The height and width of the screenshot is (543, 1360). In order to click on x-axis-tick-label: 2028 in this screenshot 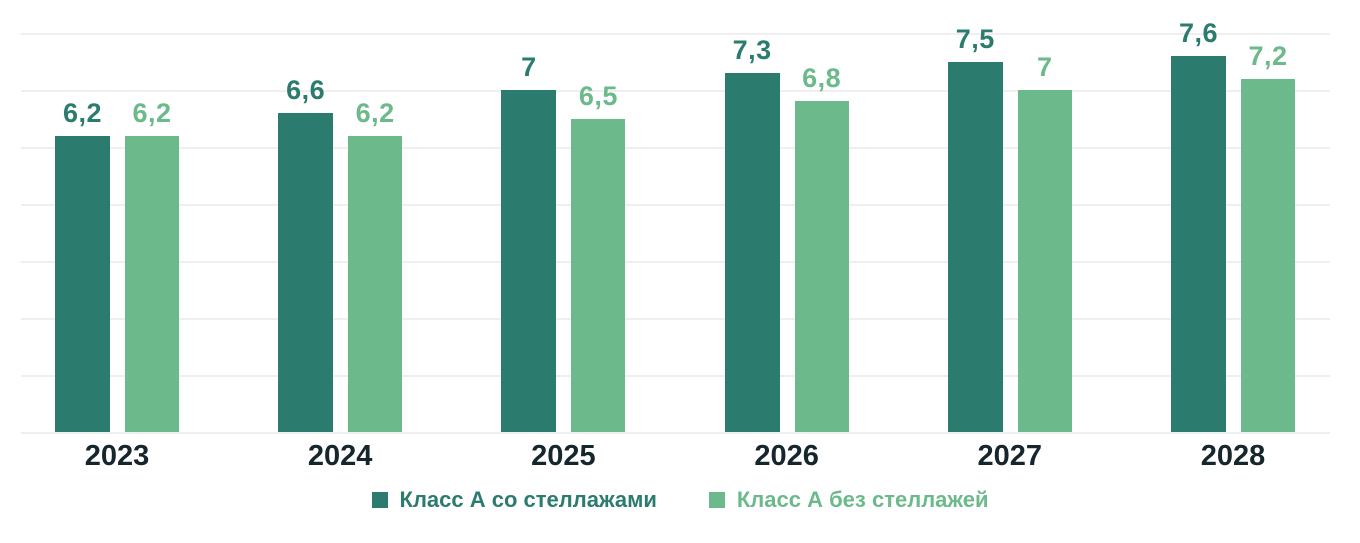, I will do `click(1233, 456)`.